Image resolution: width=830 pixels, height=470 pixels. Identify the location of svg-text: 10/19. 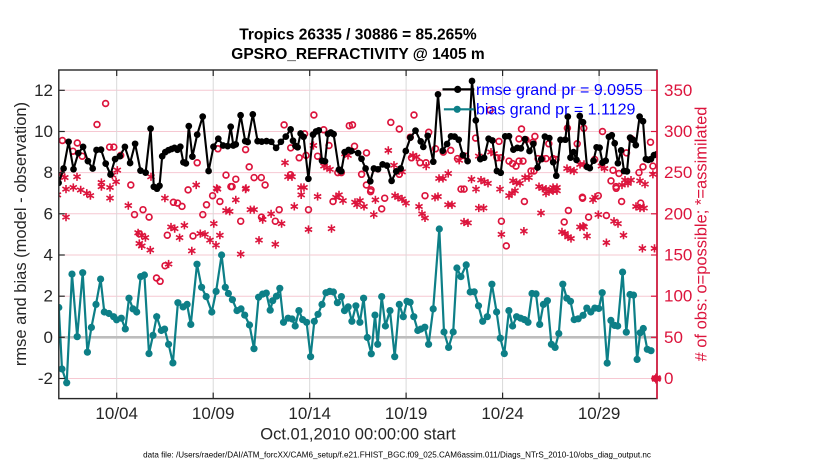
(406, 413).